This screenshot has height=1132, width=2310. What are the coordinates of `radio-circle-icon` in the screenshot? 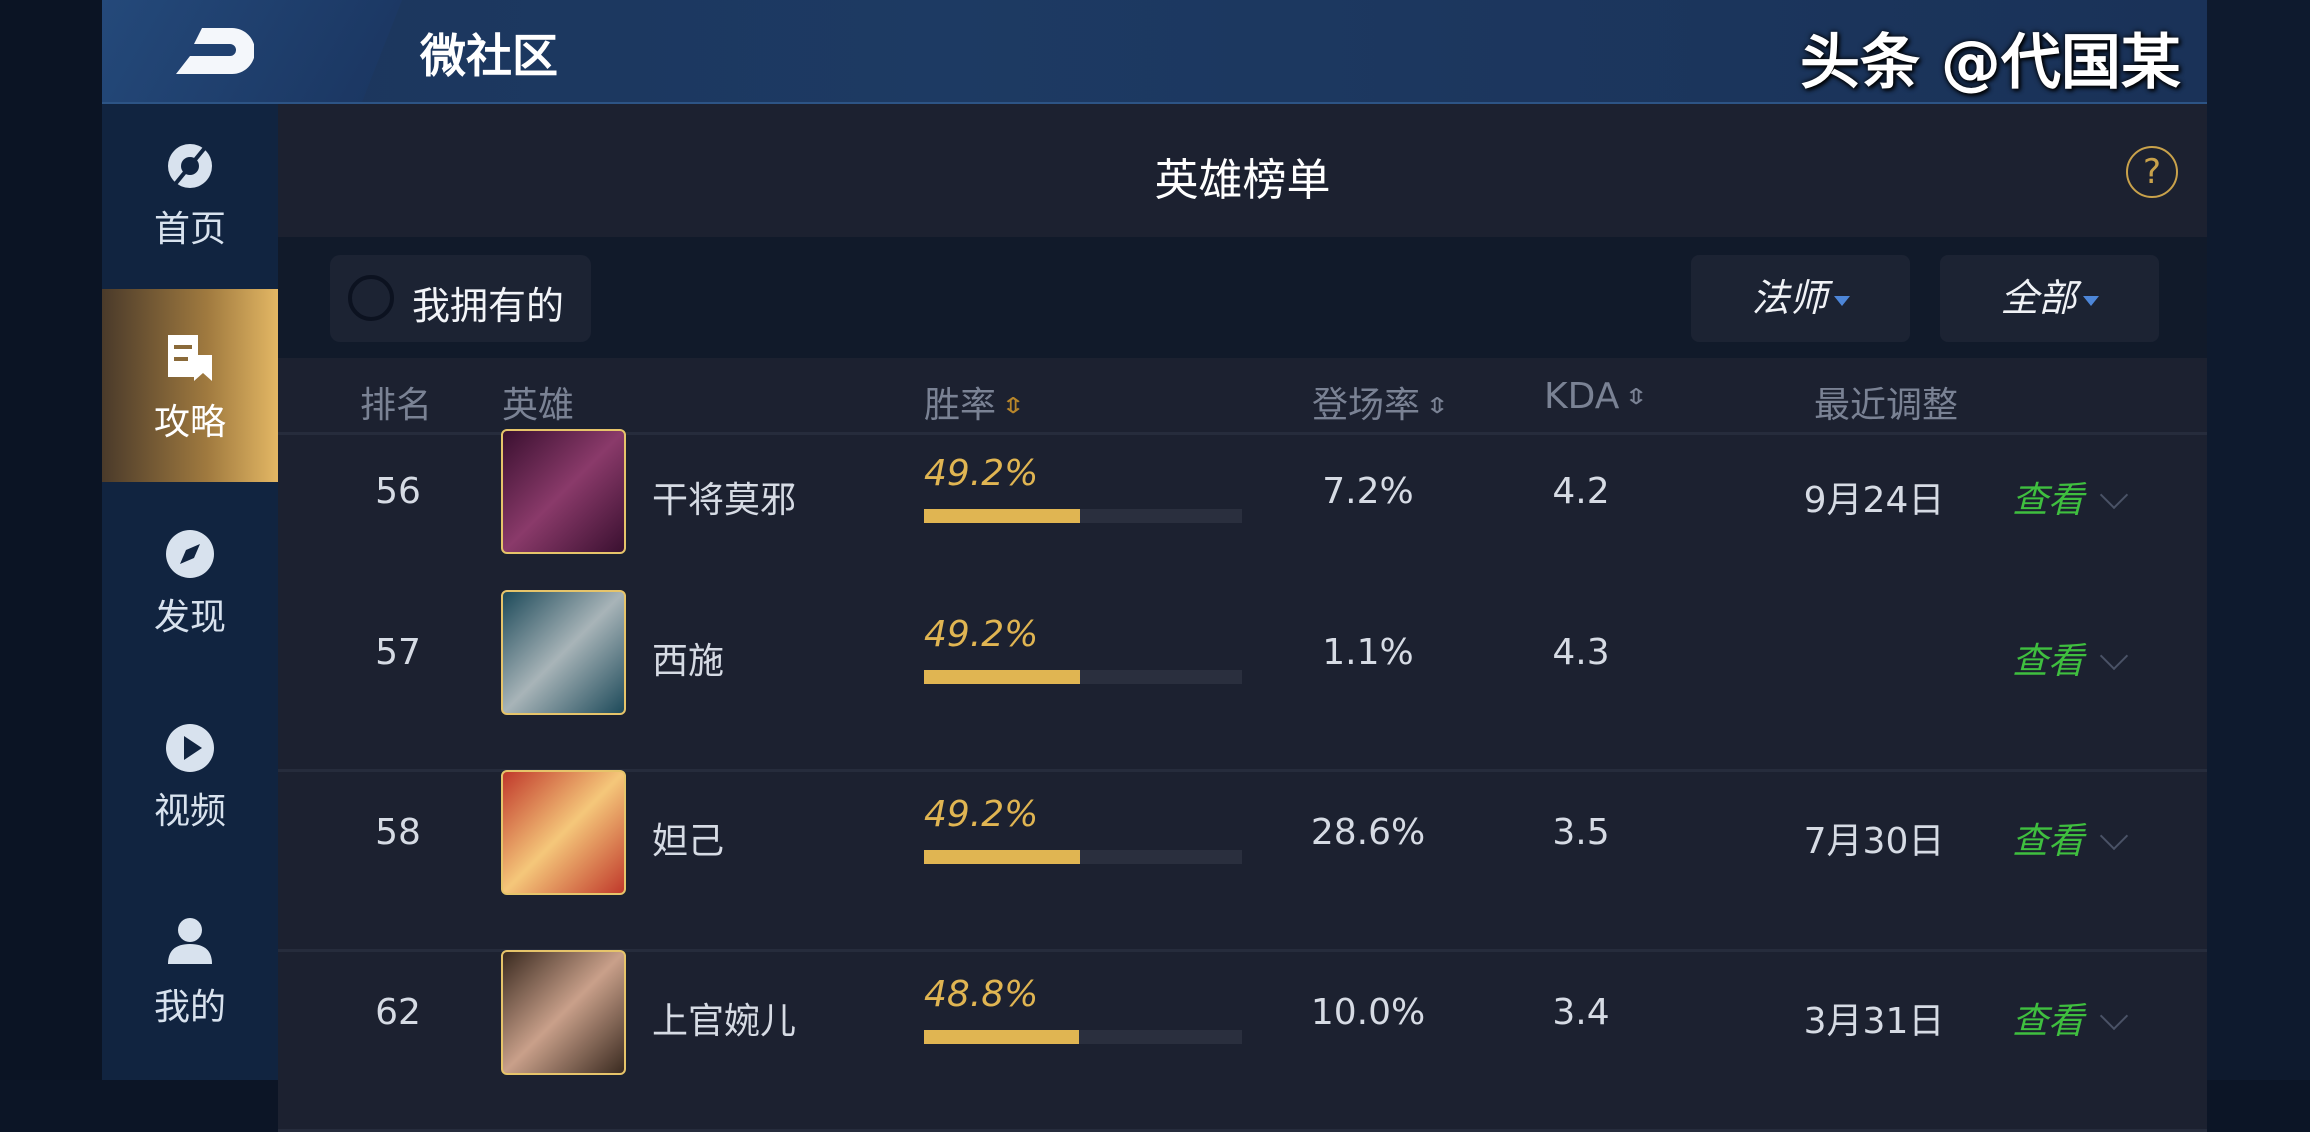 It's located at (371, 298).